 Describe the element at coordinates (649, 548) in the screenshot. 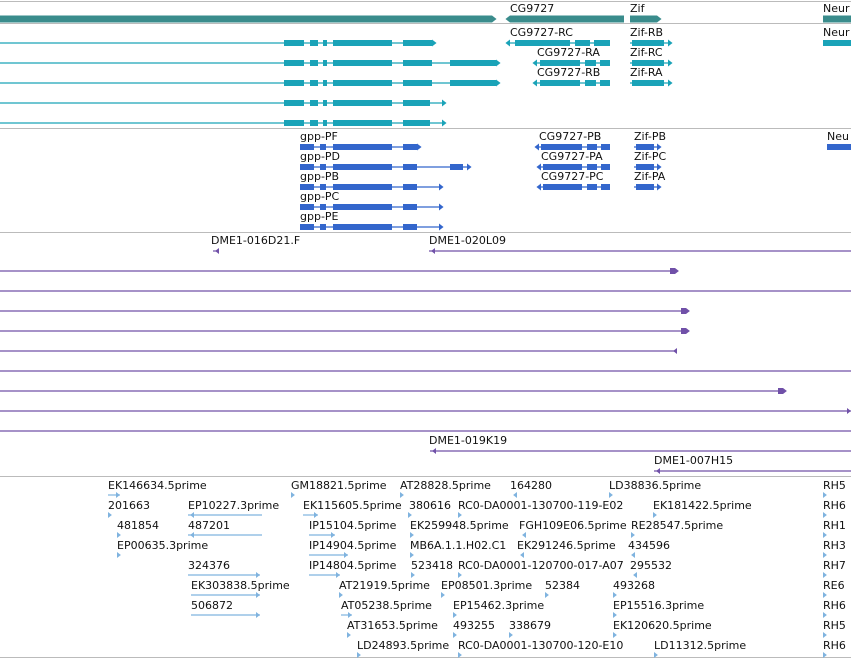

I see `est-feature: 434596` at that location.